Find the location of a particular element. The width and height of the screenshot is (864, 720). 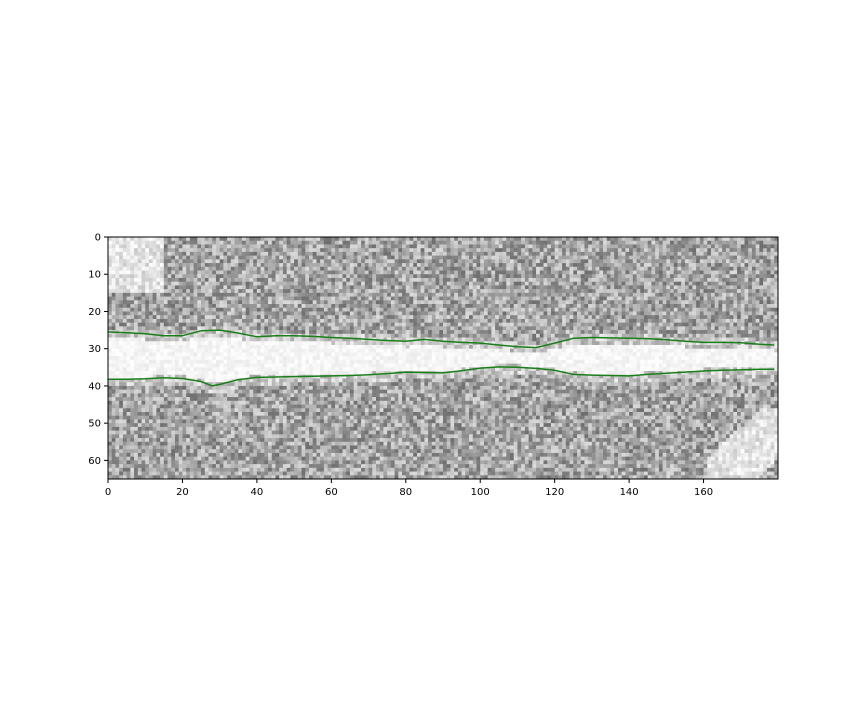

x-tick-label: 100 is located at coordinates (480, 492).